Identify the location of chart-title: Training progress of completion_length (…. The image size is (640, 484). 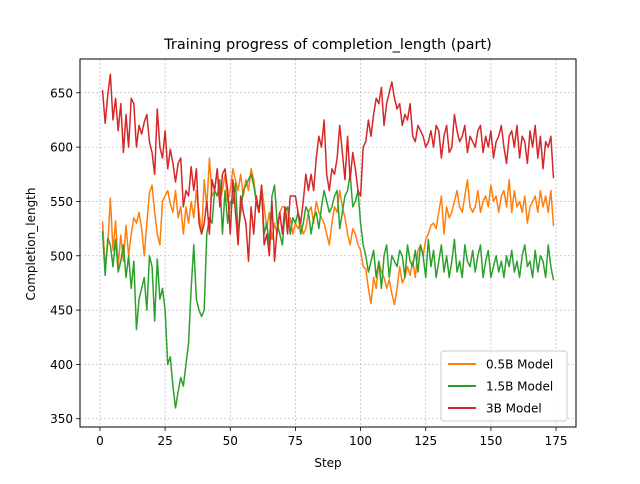
(327, 45).